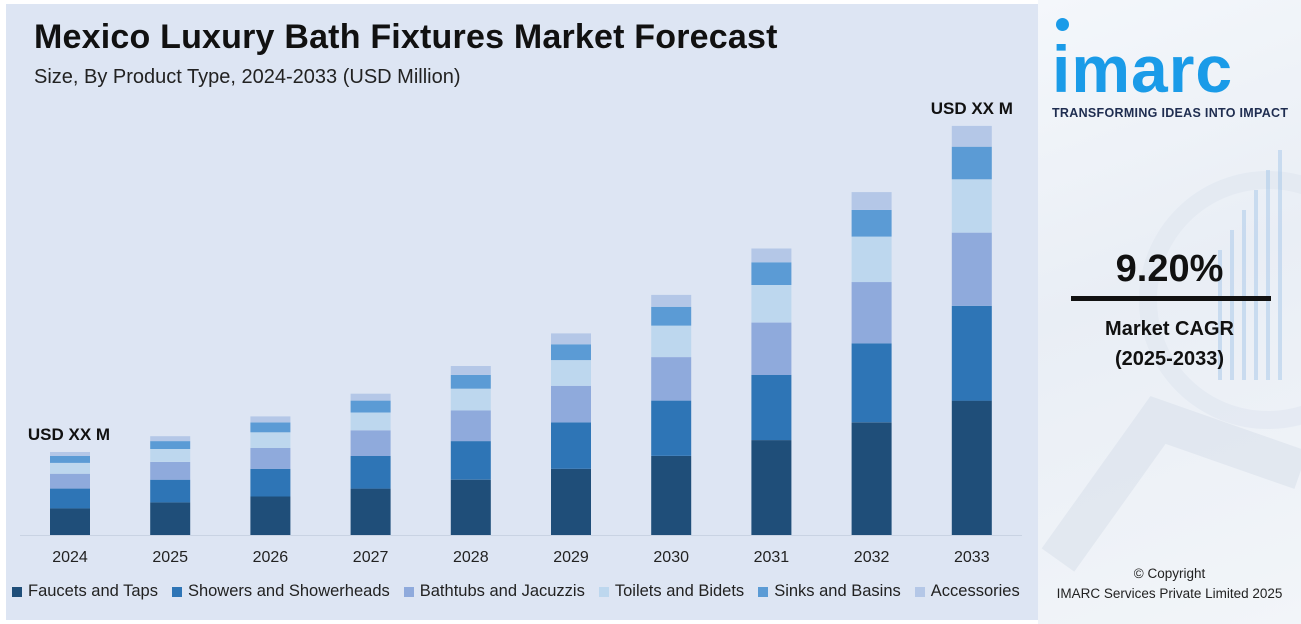 The width and height of the screenshot is (1301, 624). I want to click on legend-label: Faucets and Taps, so click(93, 591).